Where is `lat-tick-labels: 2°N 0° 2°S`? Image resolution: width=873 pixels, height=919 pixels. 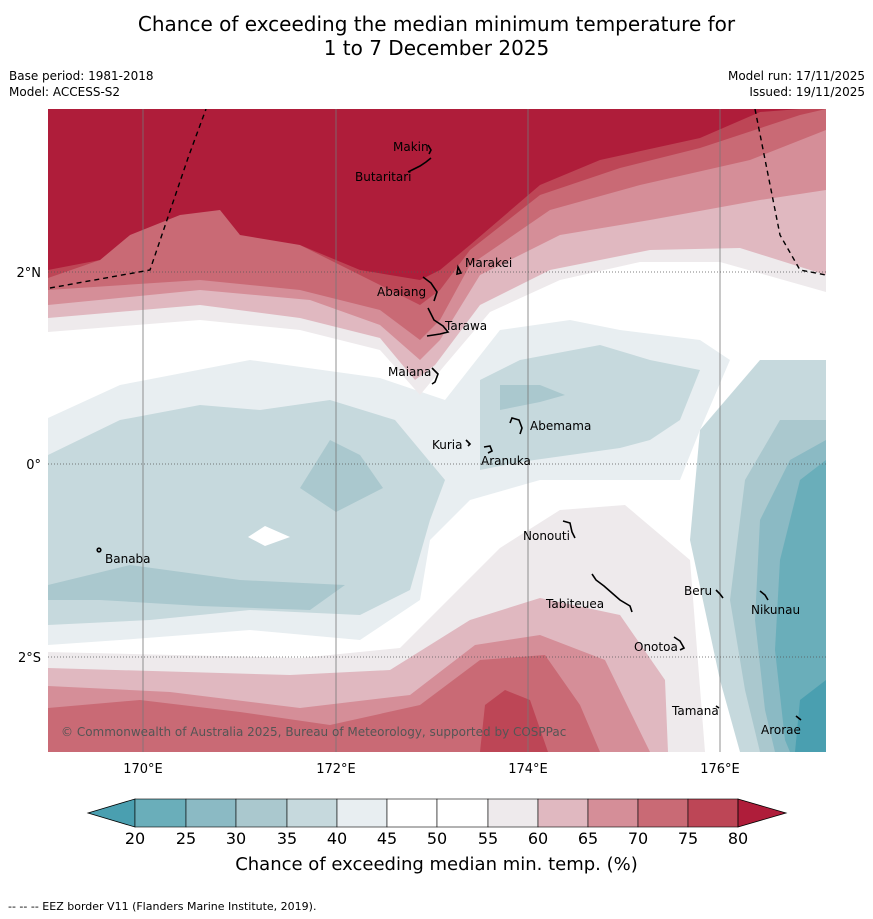 lat-tick-labels: 2°N 0° 2°S is located at coordinates (29, 466).